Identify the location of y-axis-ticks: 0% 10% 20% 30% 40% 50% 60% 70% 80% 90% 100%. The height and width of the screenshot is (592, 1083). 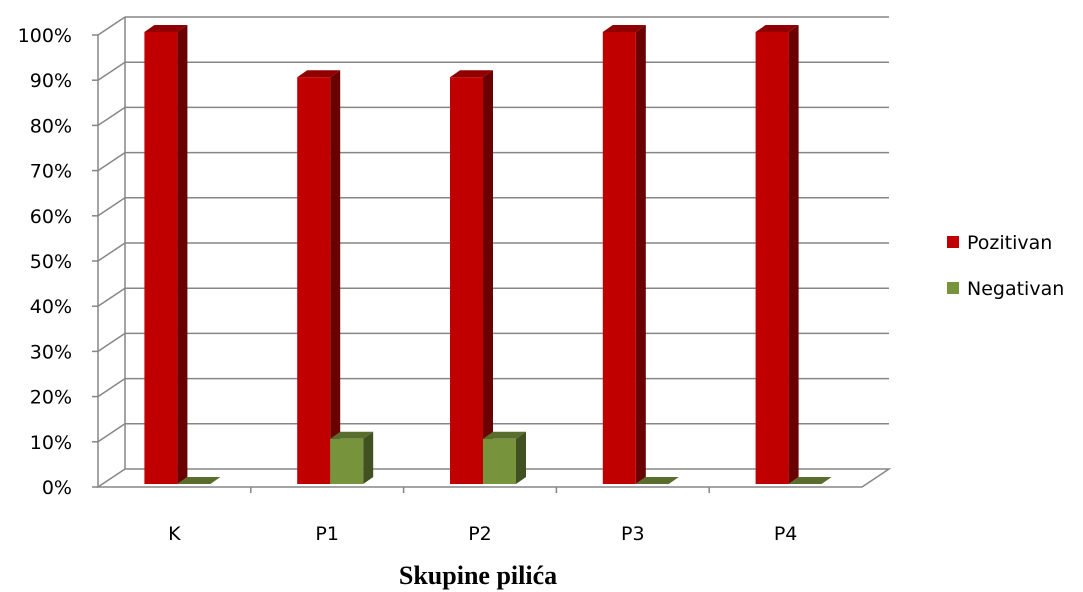
(58, 262).